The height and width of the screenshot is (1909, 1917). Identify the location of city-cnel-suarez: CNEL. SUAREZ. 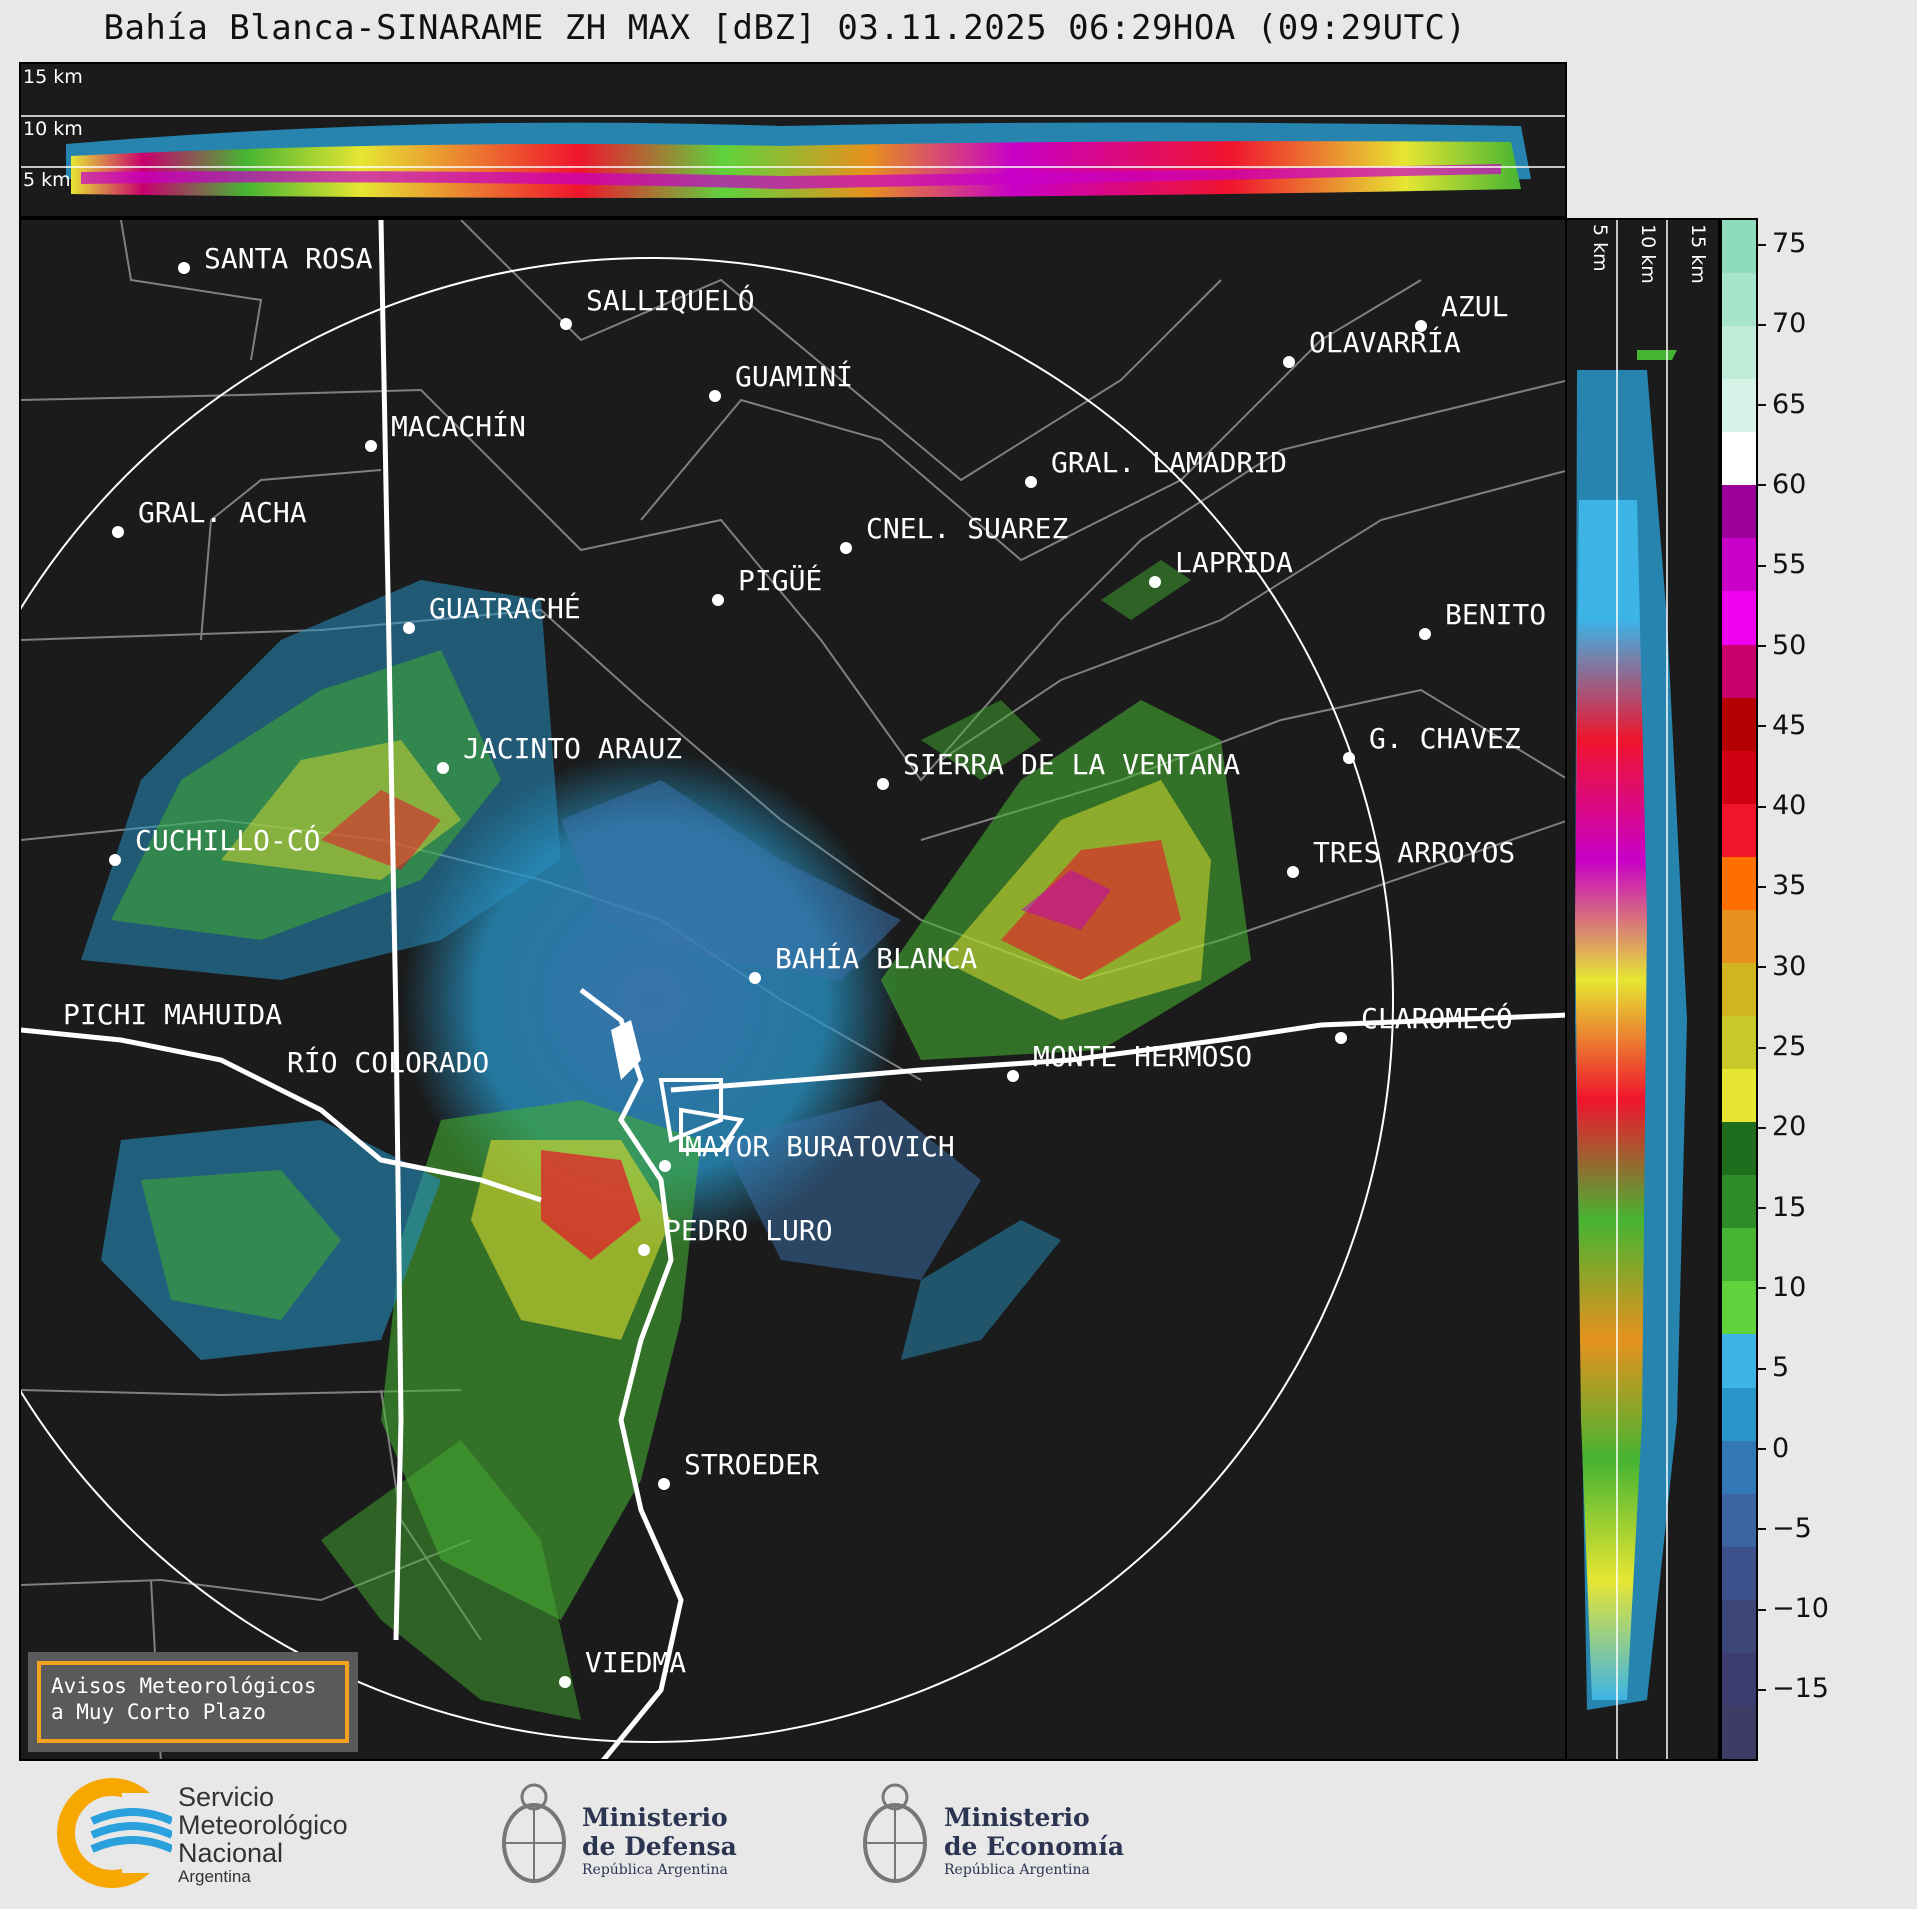
(954, 533).